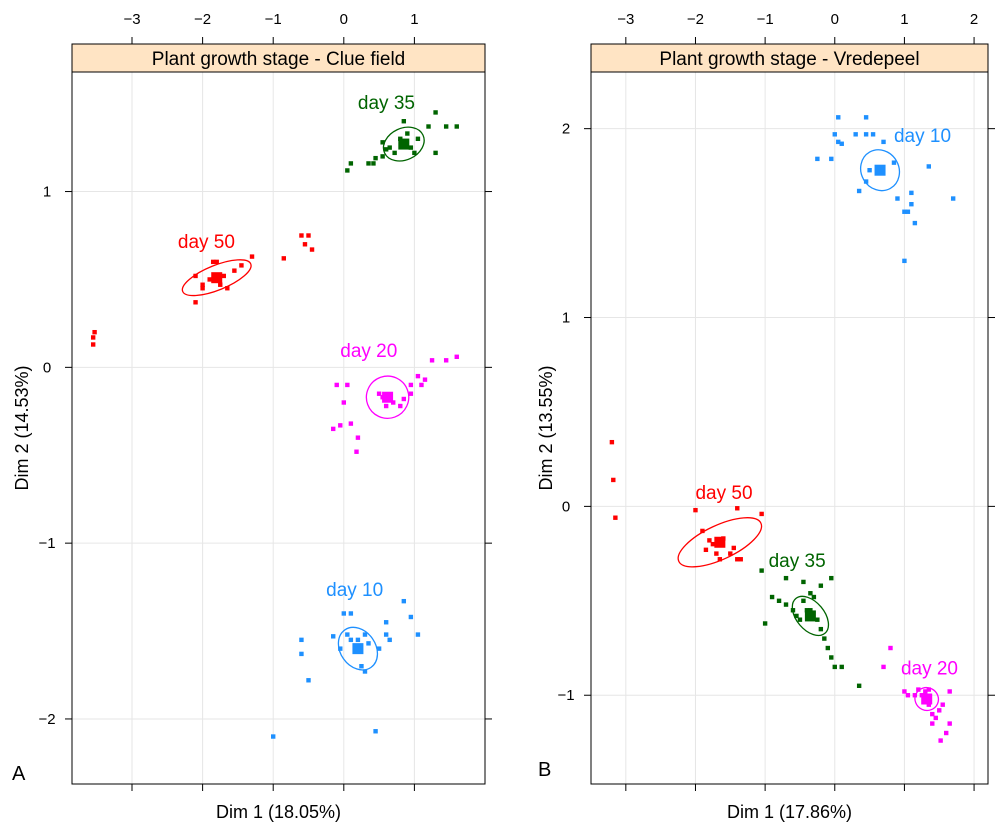 This screenshot has height=827, width=997. I want to click on series-label: day 50, so click(723, 493).